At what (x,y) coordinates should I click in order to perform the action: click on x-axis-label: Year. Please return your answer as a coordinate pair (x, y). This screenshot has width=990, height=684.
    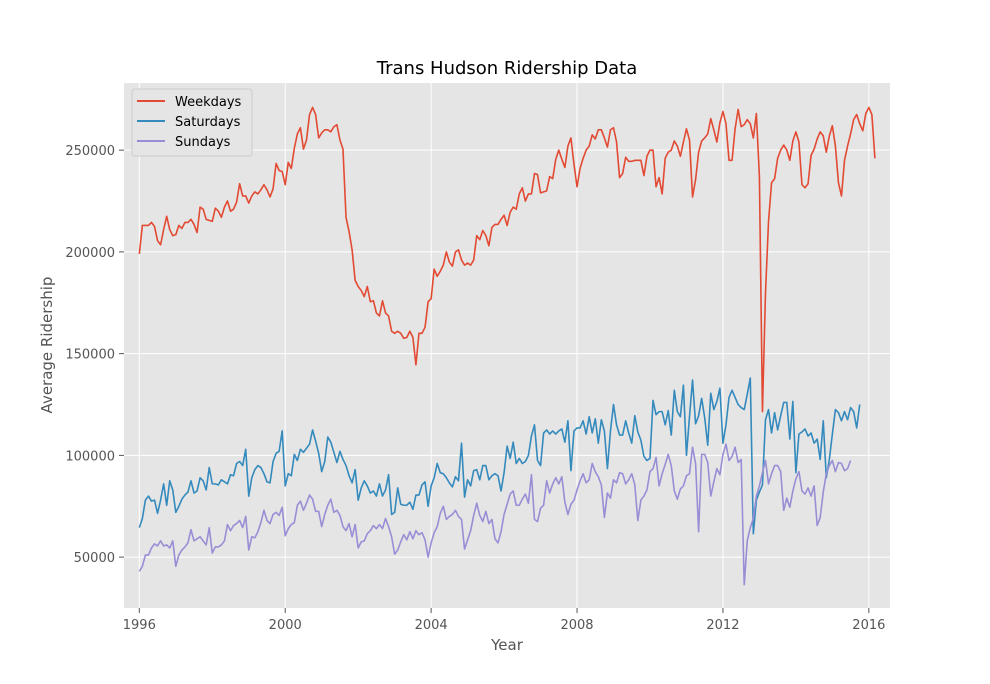
    Looking at the image, I should click on (507, 645).